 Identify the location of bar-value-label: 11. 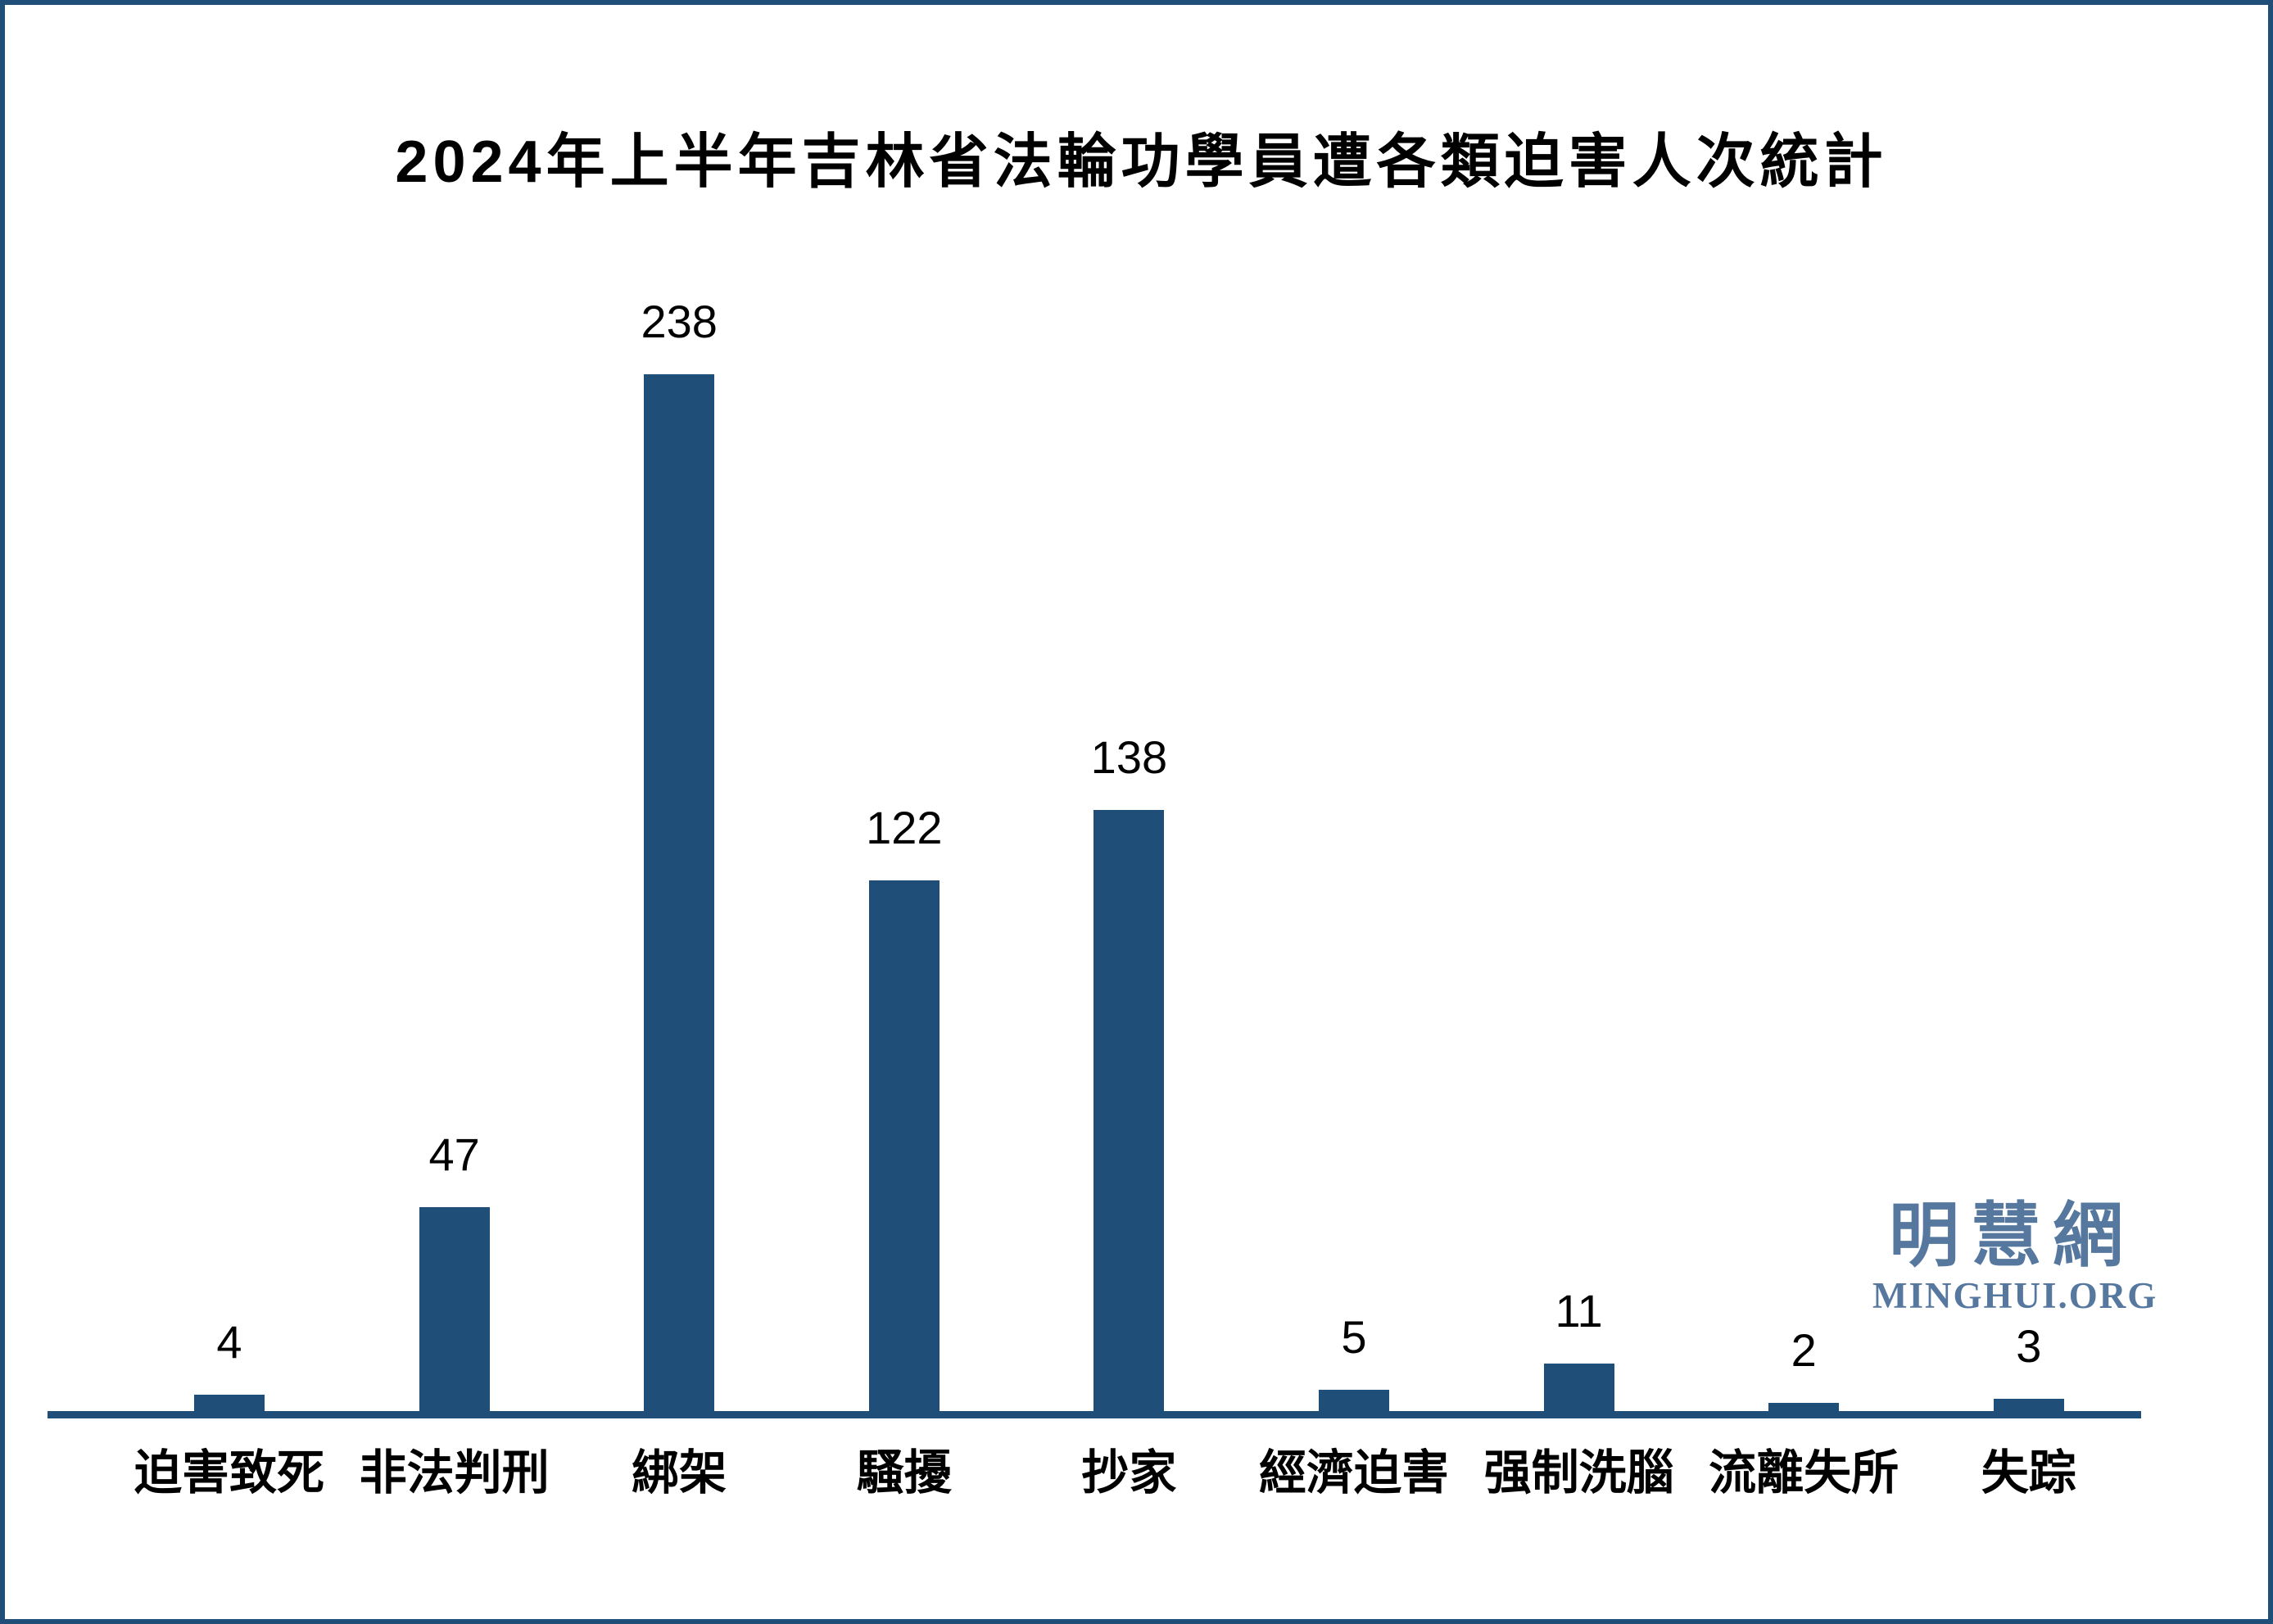
(1579, 1311).